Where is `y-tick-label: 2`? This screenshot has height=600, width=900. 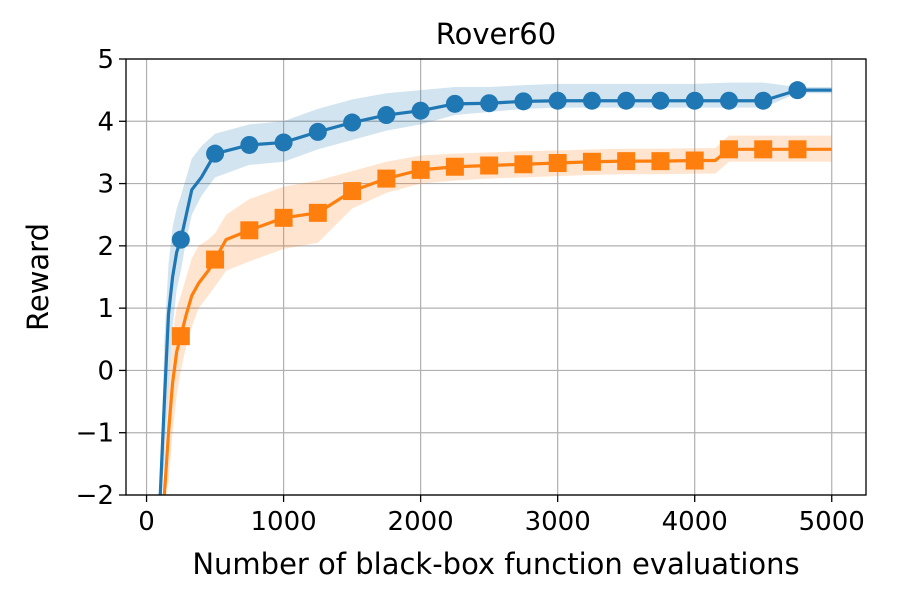 y-tick-label: 2 is located at coordinates (105, 247).